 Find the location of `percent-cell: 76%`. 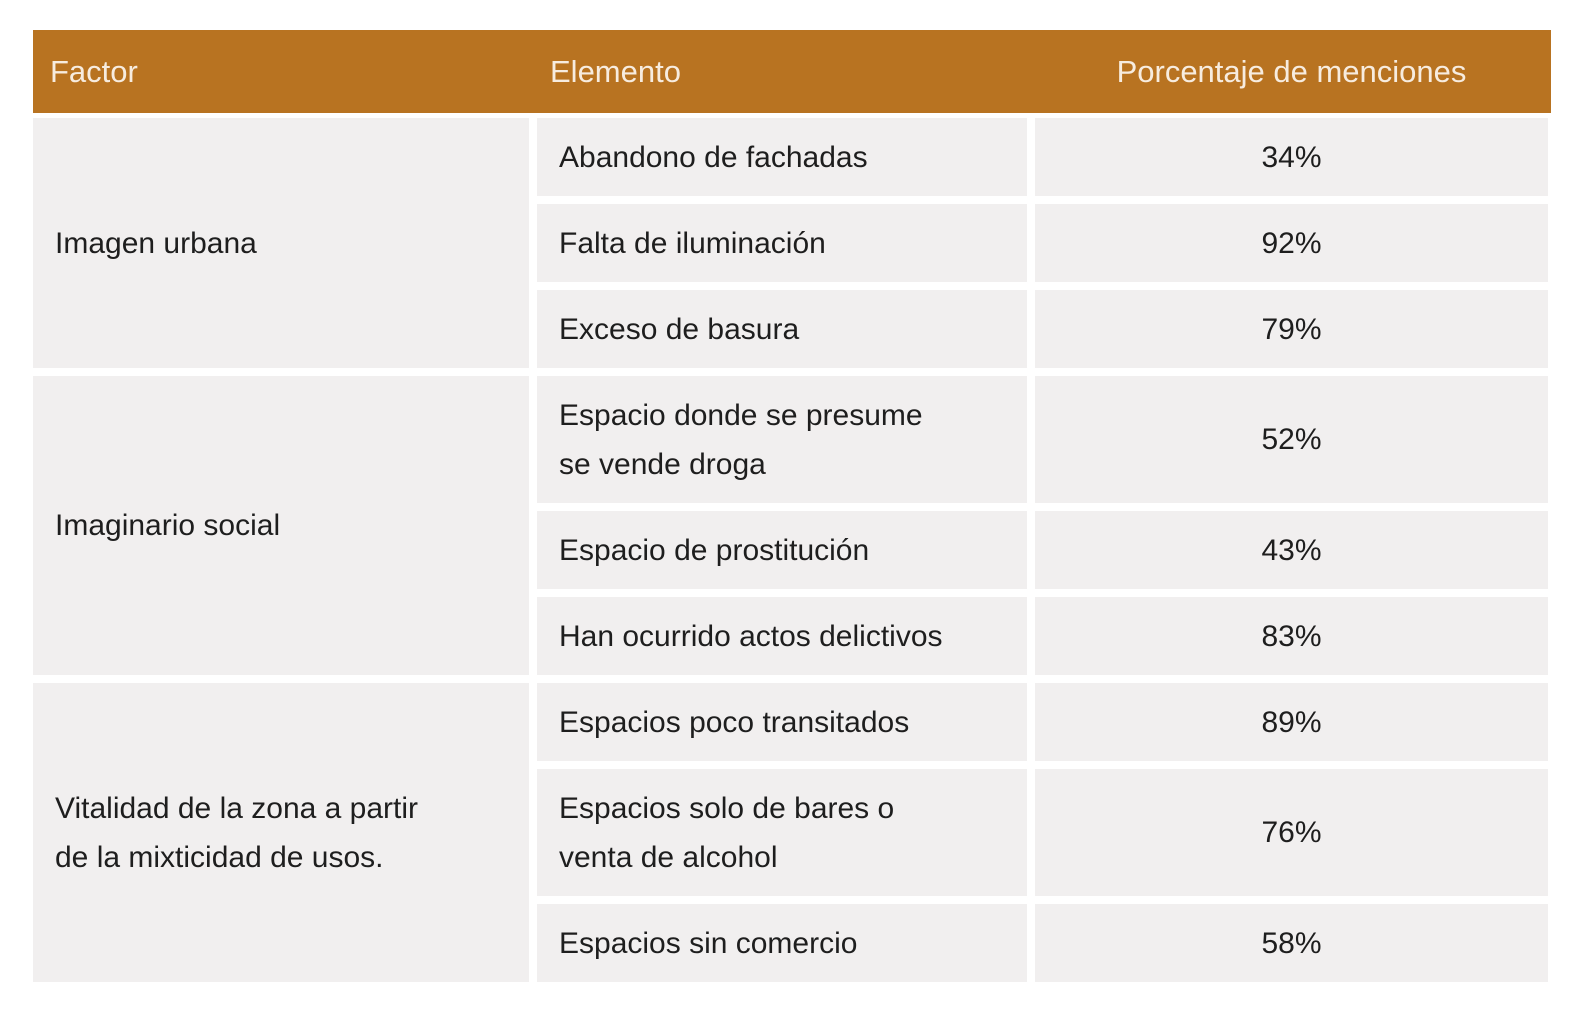

percent-cell: 76% is located at coordinates (1291, 832).